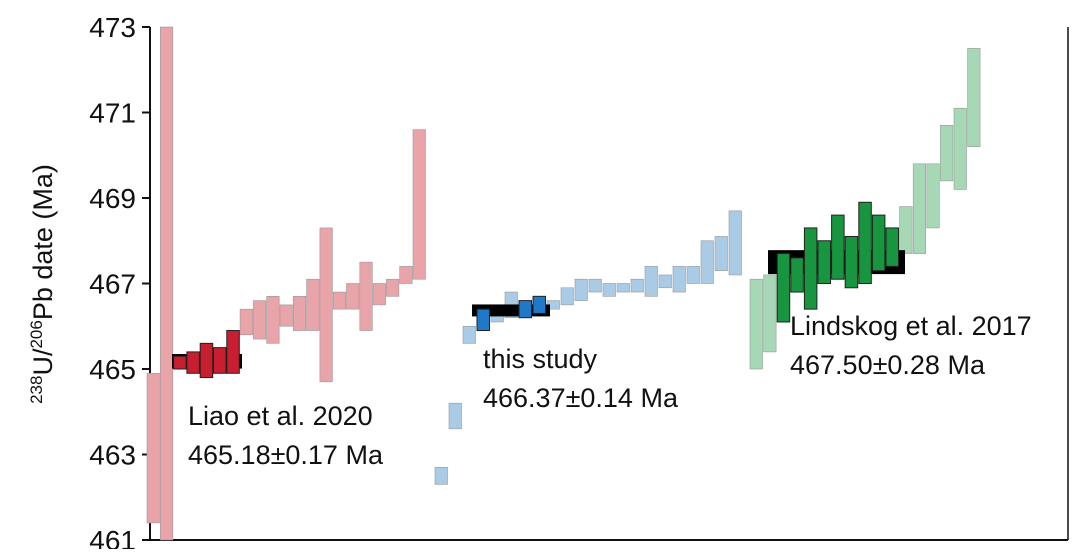 The height and width of the screenshot is (554, 1079). I want to click on group-label: Lindskog et al. 2017, so click(911, 326).